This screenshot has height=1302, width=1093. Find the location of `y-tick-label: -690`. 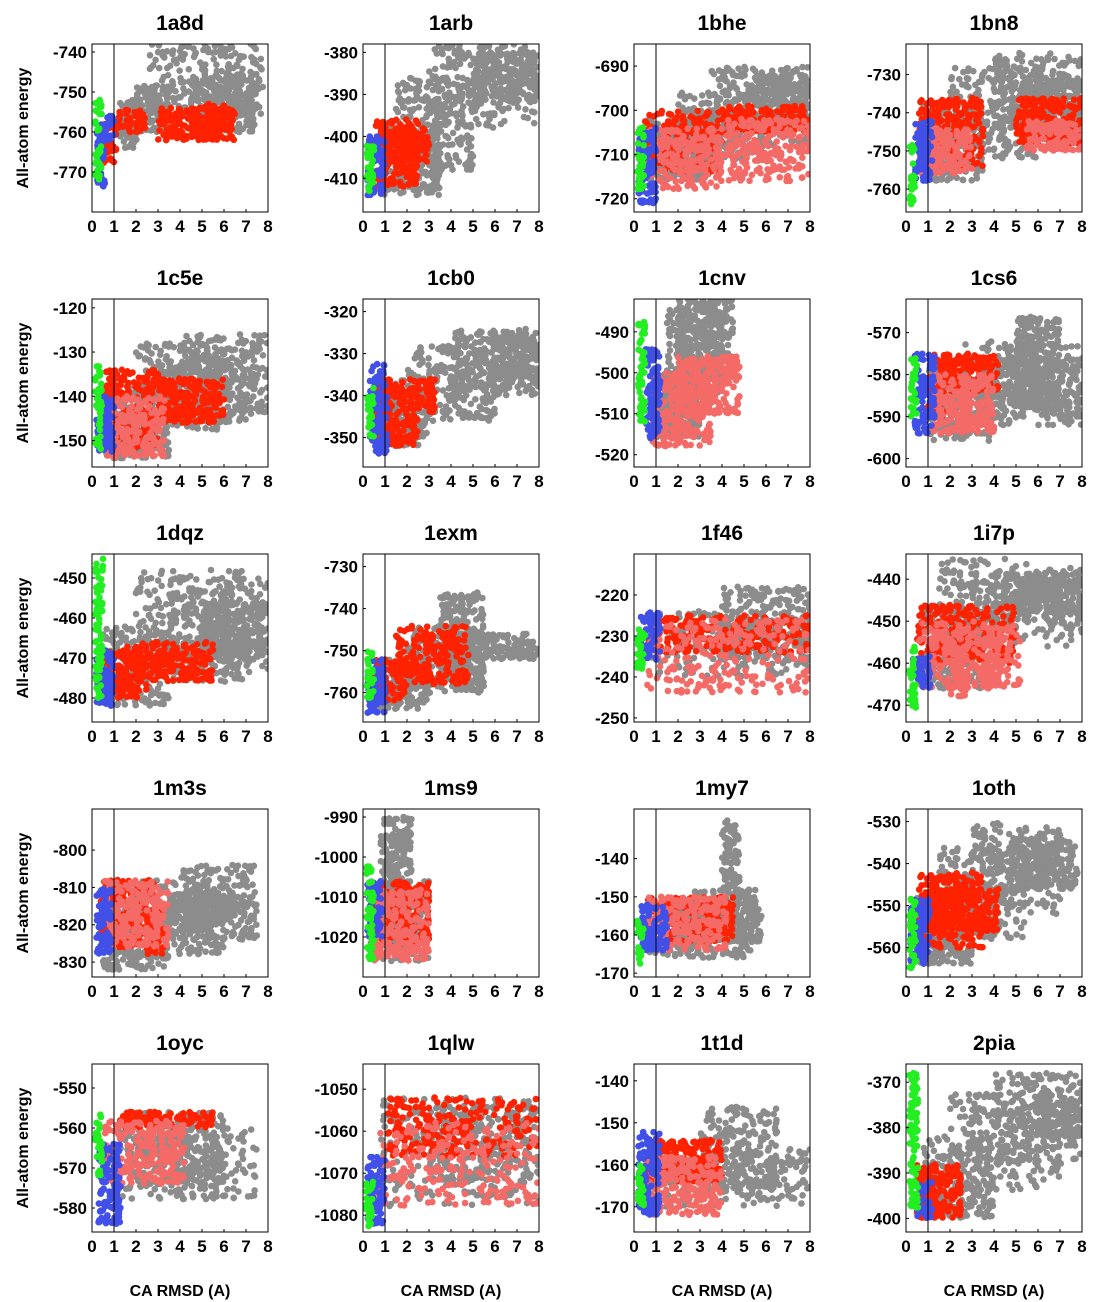

y-tick-label: -690 is located at coordinates (612, 66).